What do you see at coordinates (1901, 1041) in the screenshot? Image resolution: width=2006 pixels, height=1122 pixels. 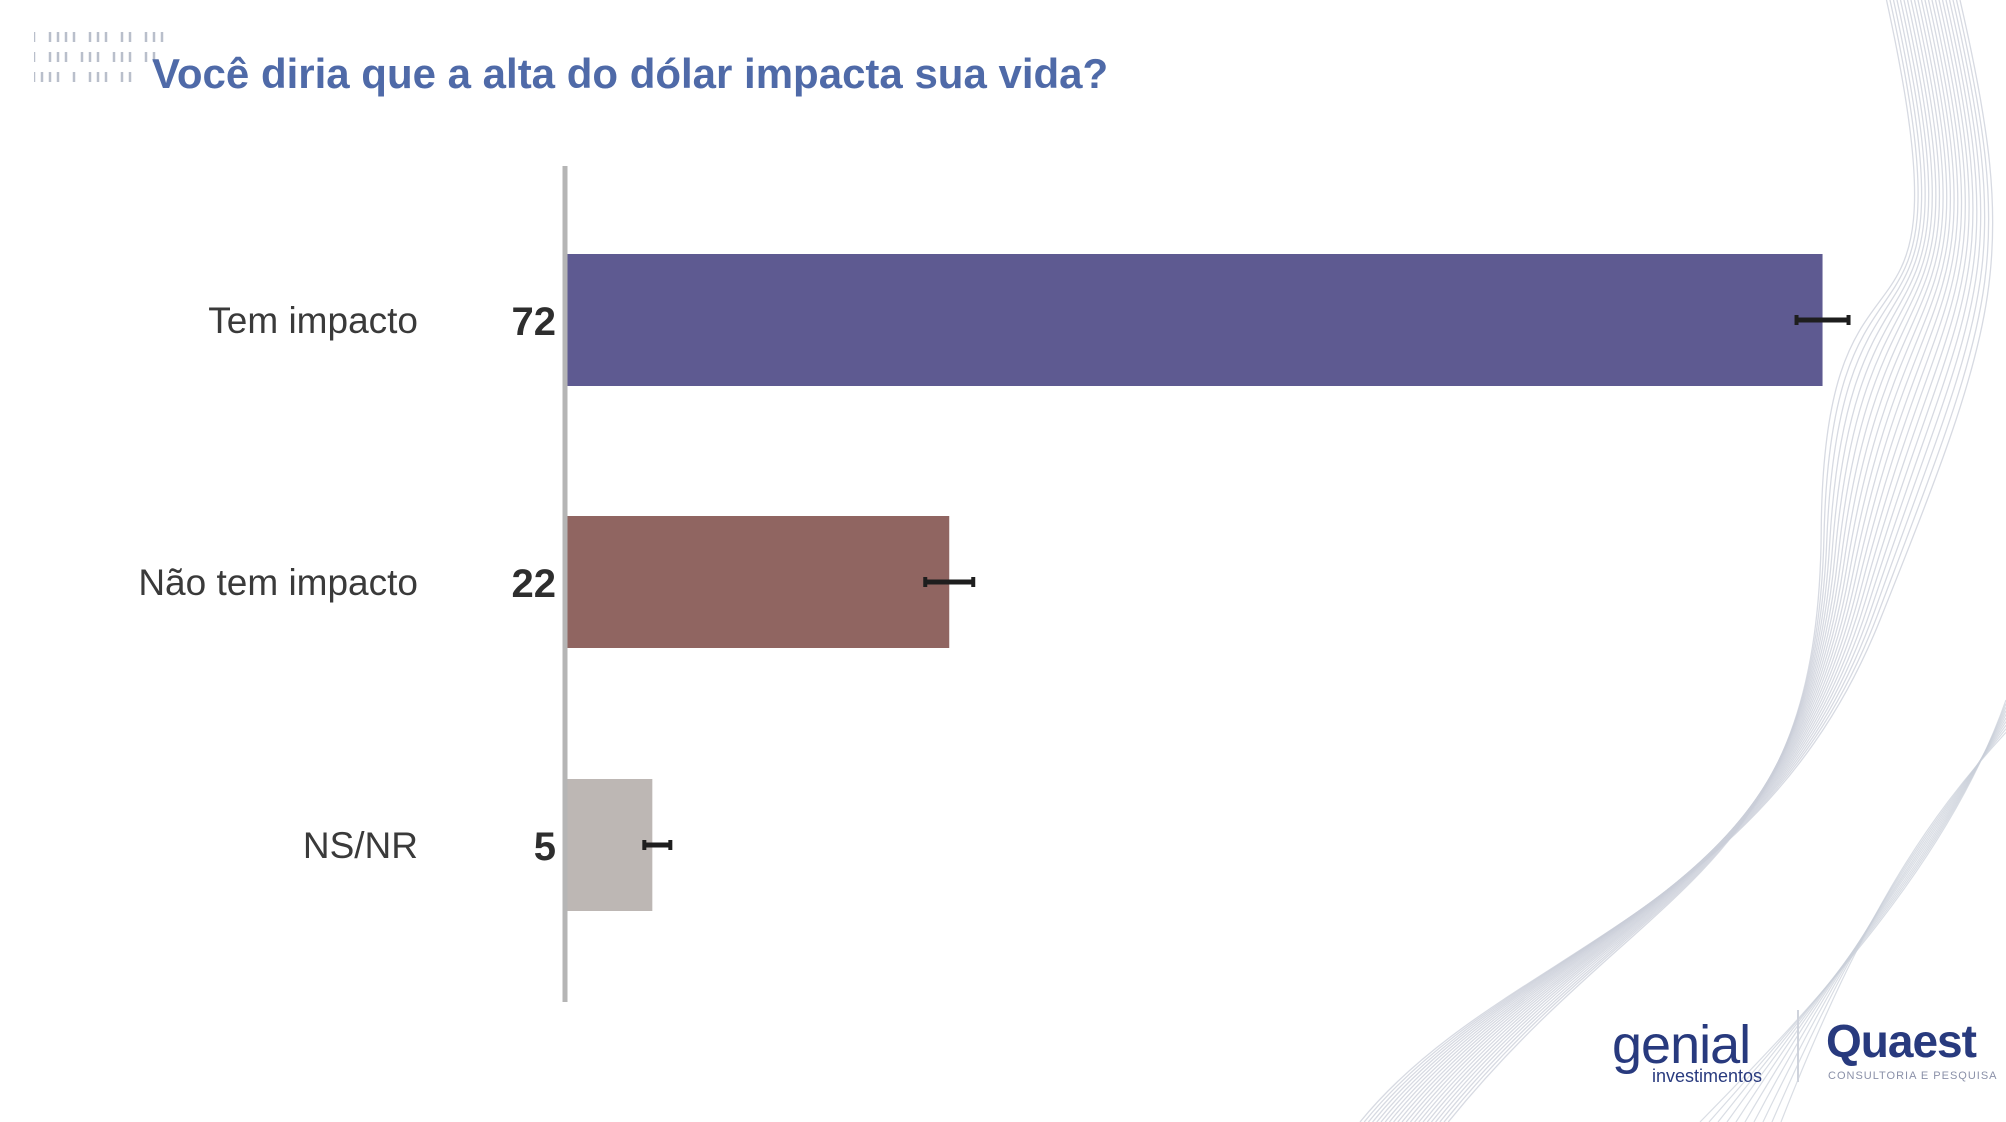 I see `quaest-logo-wordmark: Quaest` at bounding box center [1901, 1041].